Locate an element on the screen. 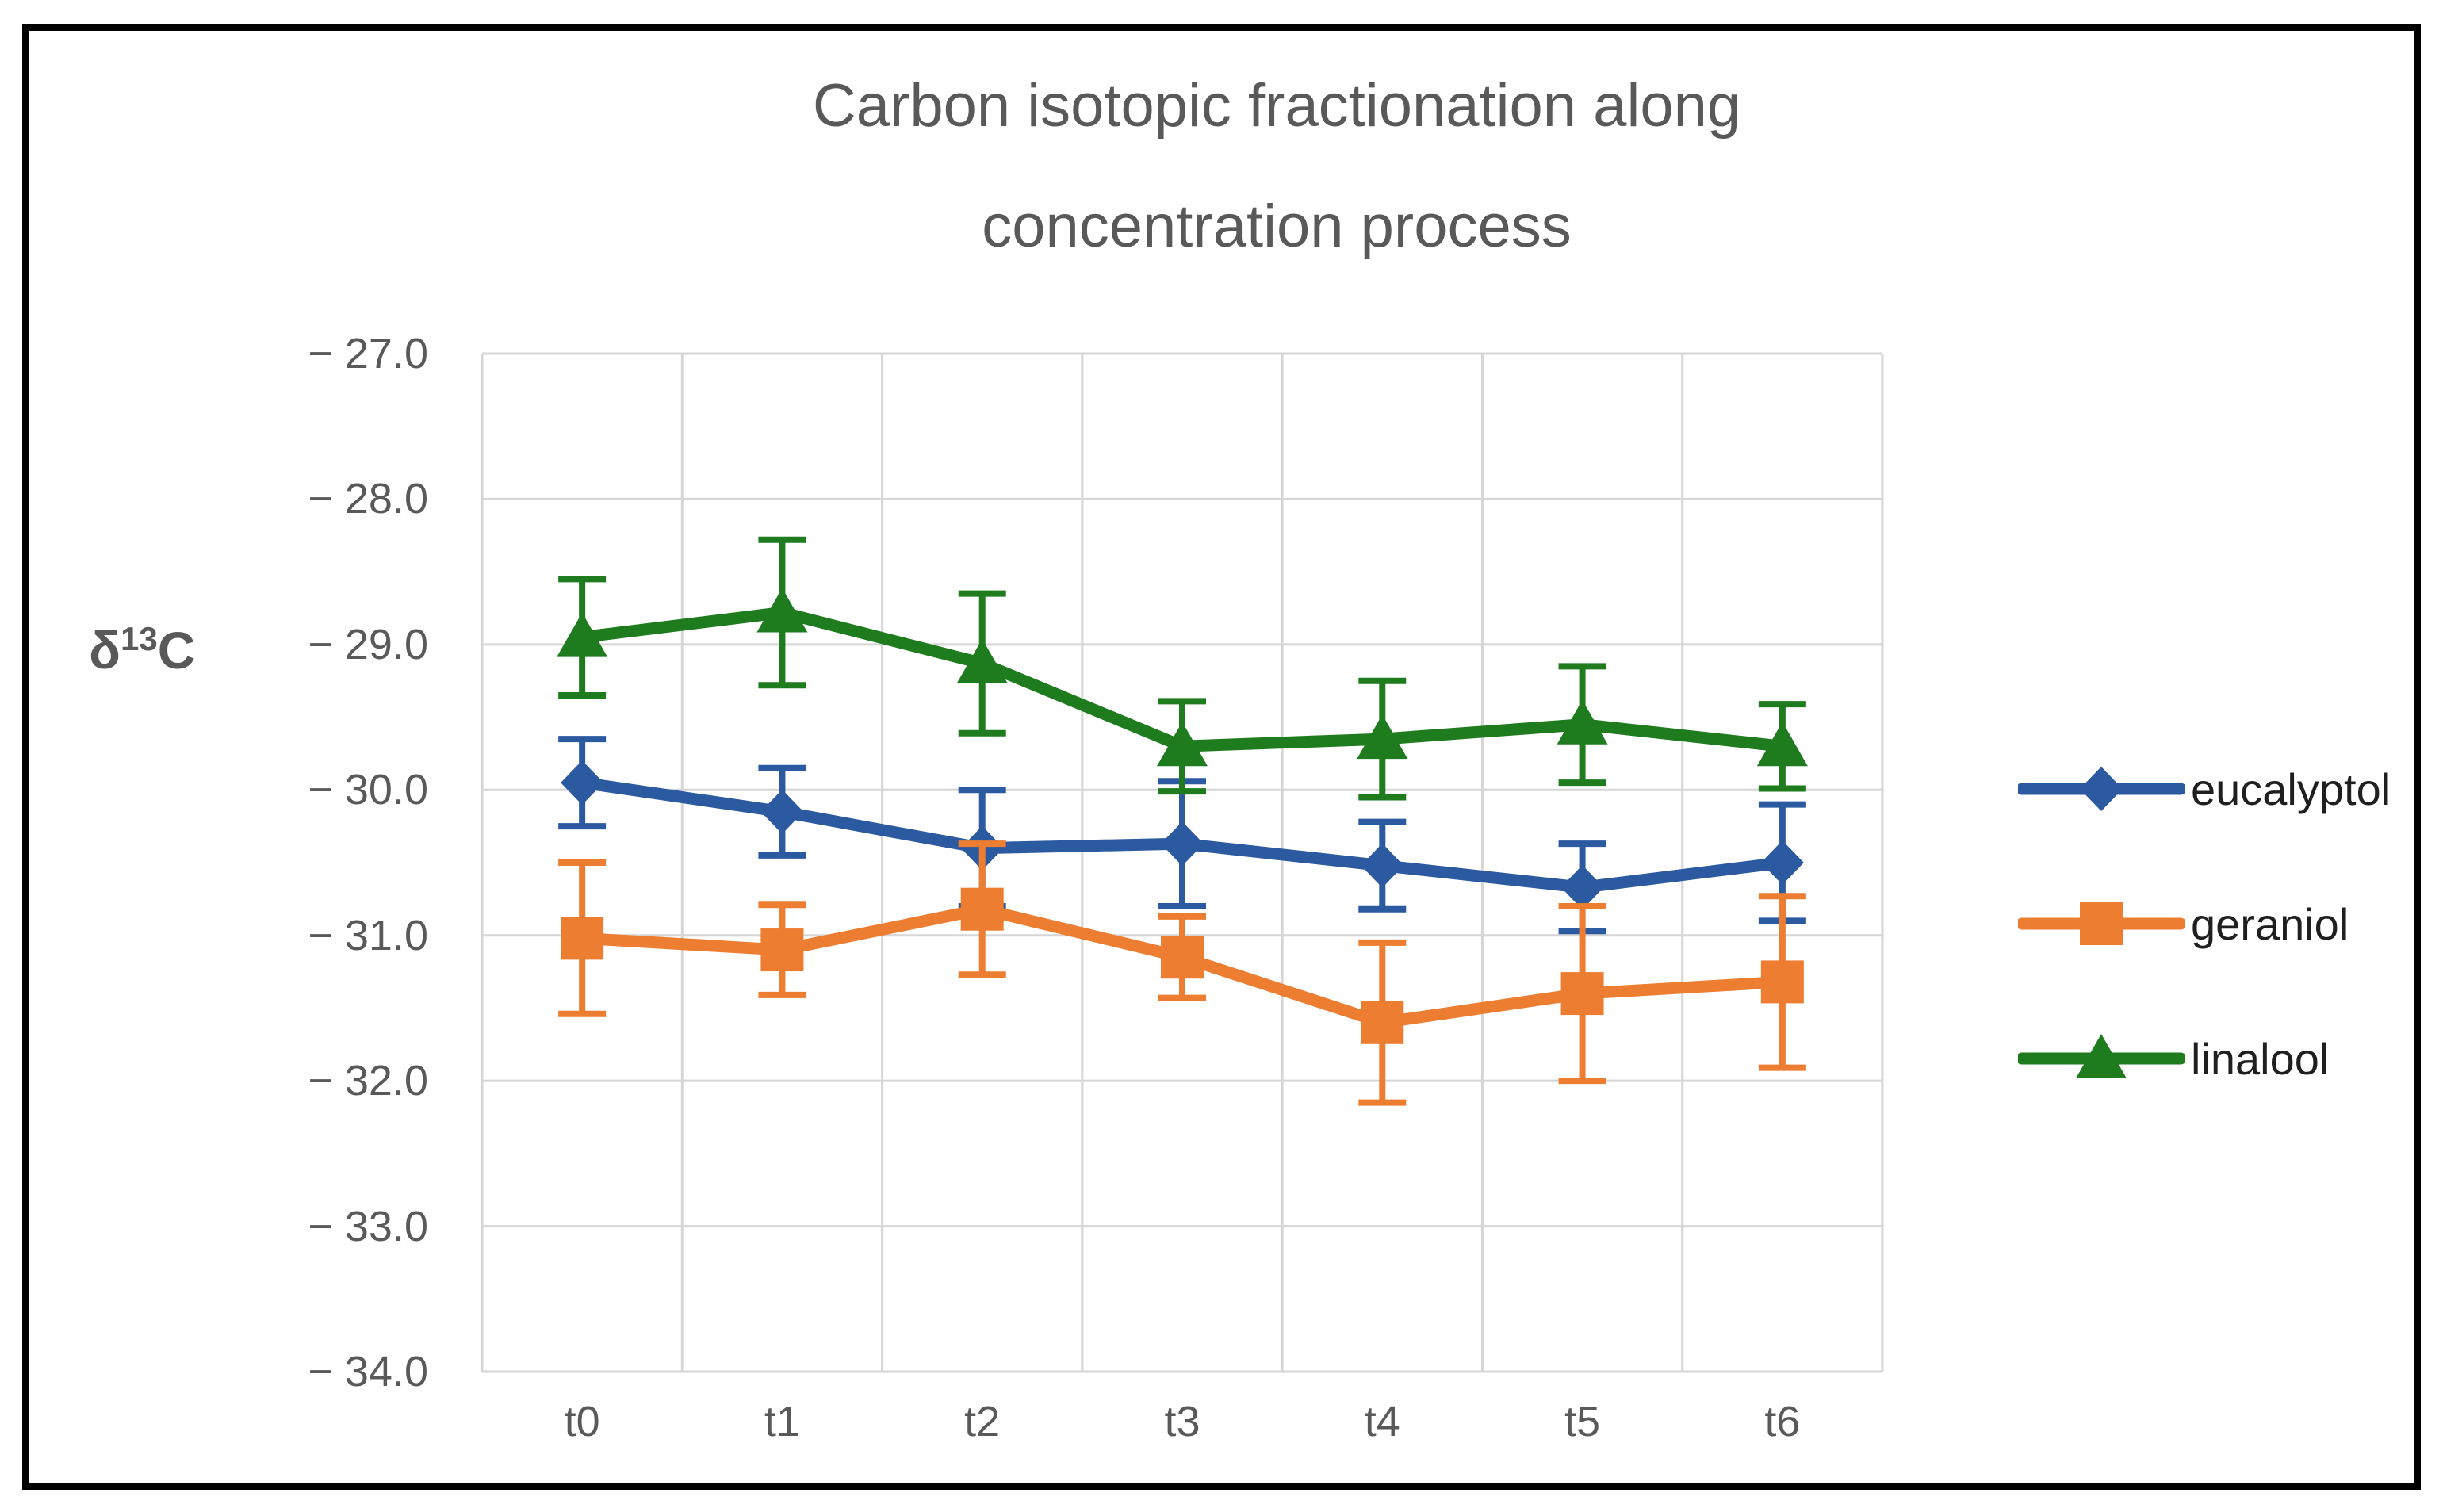  x-tick-label: t6 is located at coordinates (1782, 1421).